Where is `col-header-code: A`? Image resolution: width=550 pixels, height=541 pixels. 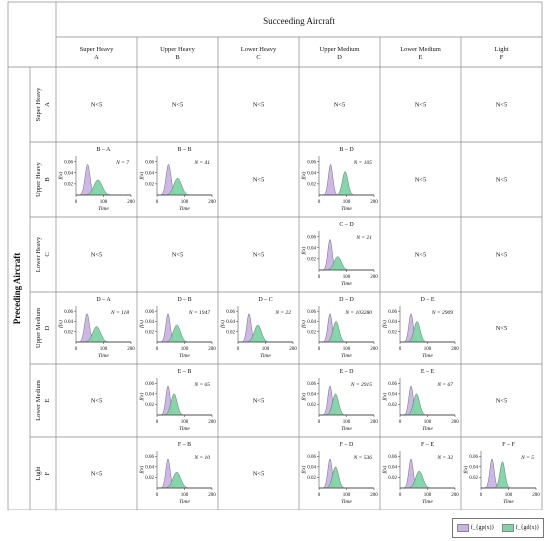 col-header-code: A is located at coordinates (96, 57).